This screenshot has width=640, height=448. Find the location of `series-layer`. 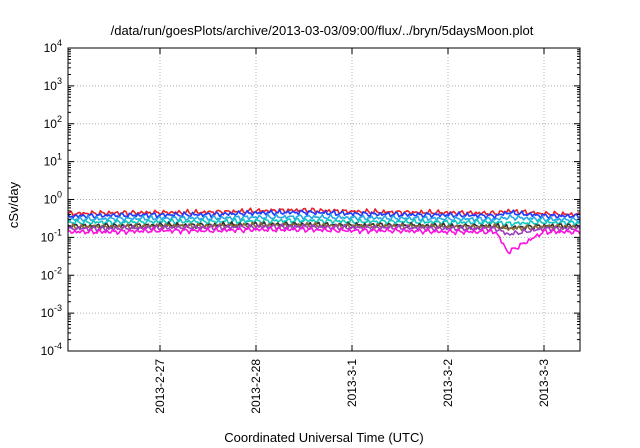

series-layer is located at coordinates (324, 231).